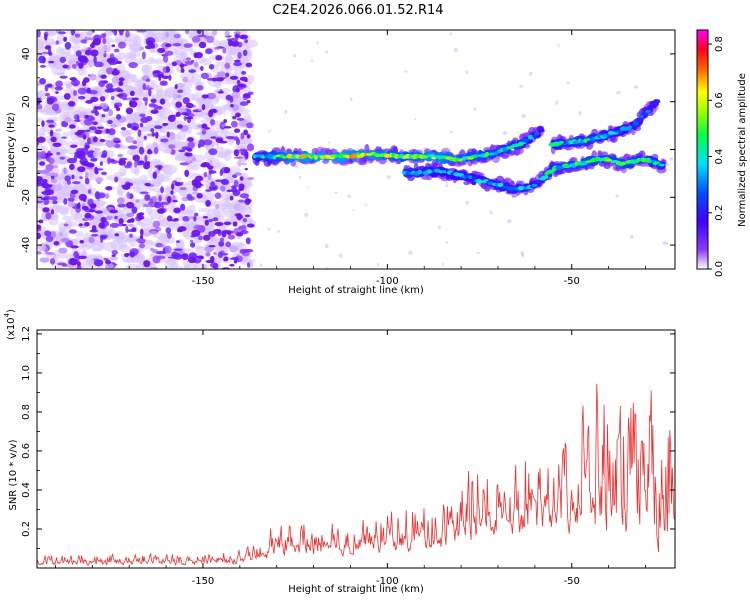 The image size is (750, 600). What do you see at coordinates (26, 412) in the screenshot?
I see `y-tick-label: 0.8` at bounding box center [26, 412].